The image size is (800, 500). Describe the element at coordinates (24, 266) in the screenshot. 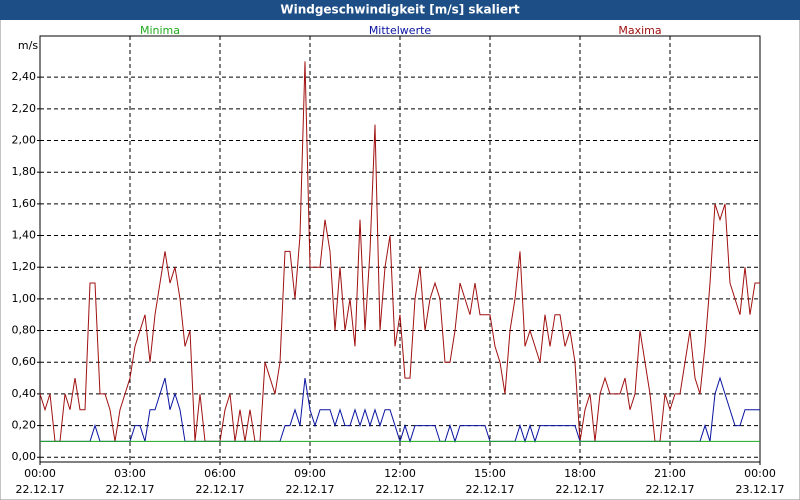

I see `y-tick-label: 1,20` at that location.